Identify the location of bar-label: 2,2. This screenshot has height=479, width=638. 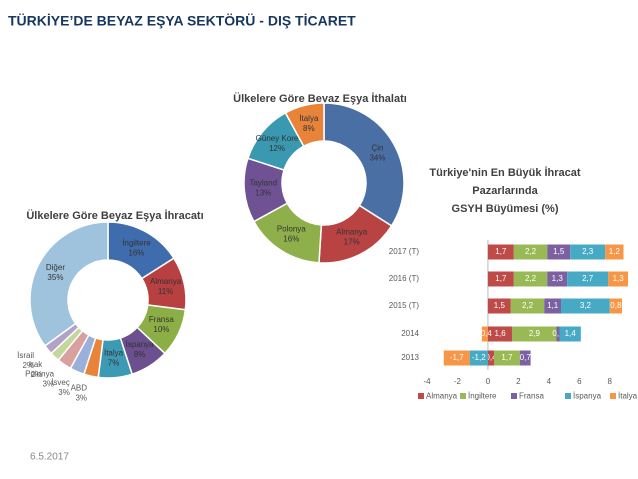
(528, 305).